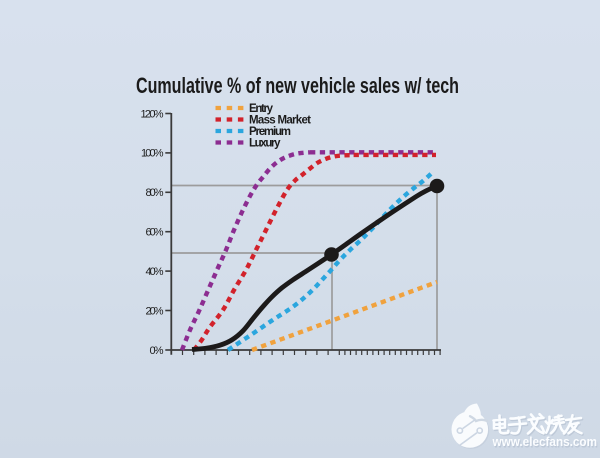  I want to click on svg-text: 60%, so click(155, 233).